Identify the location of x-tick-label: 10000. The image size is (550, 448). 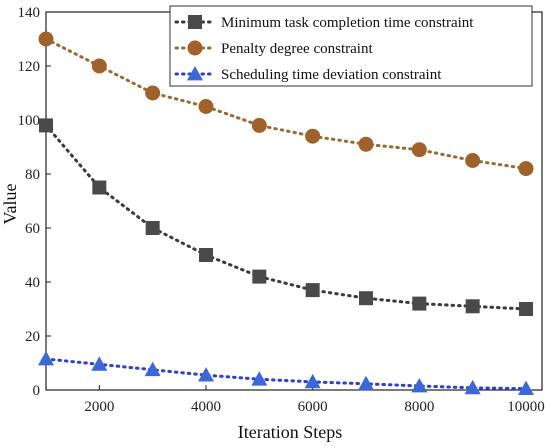
(526, 407).